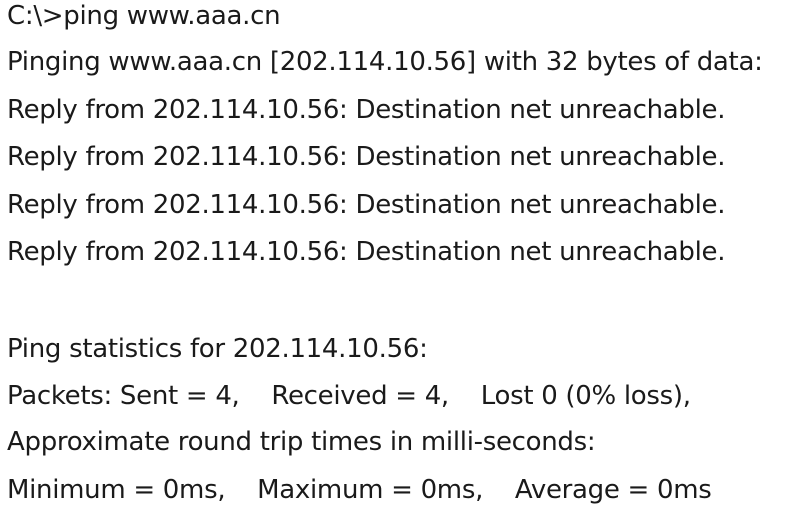 The width and height of the screenshot is (809, 511). What do you see at coordinates (217, 349) in the screenshot?
I see `statistics-header-line: Ping statistics for 202.114.10.56:` at bounding box center [217, 349].